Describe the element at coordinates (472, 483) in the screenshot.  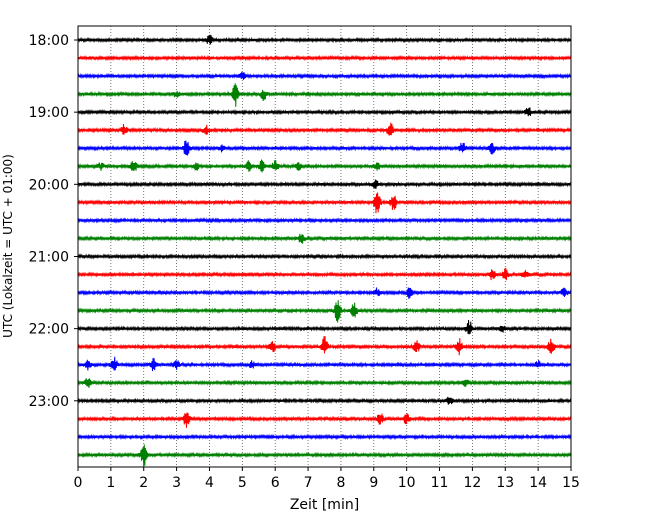
I see `x-tick-label: 12` at that location.